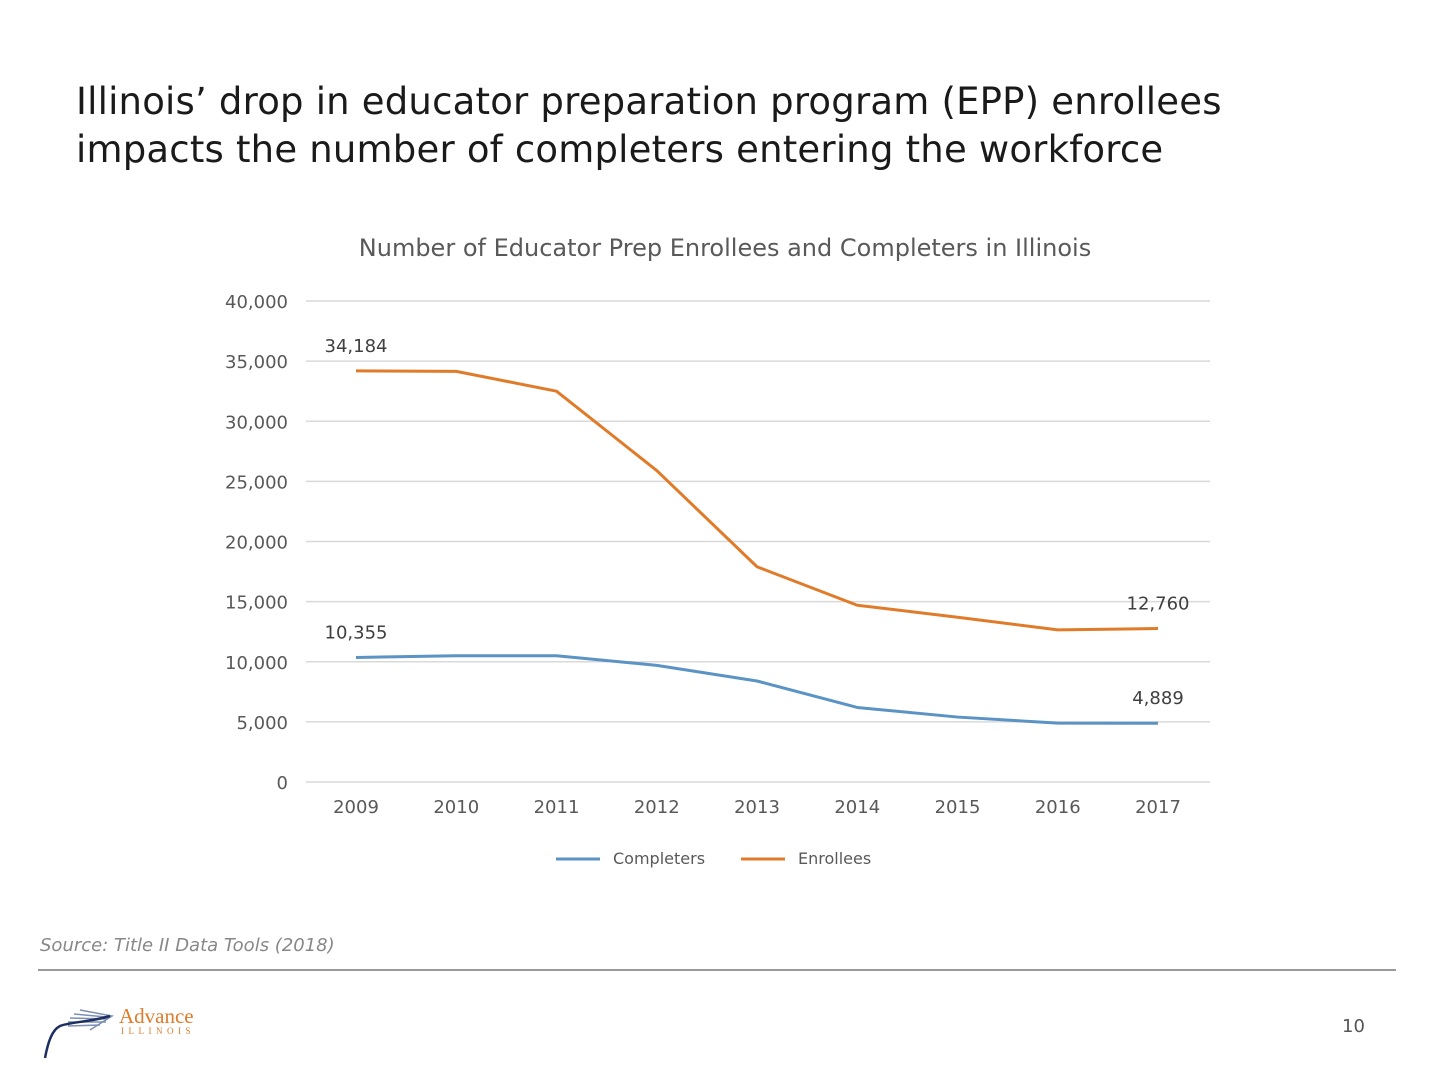 The width and height of the screenshot is (1440, 1080). Describe the element at coordinates (282, 783) in the screenshot. I see `y-tick-label: 0` at that location.